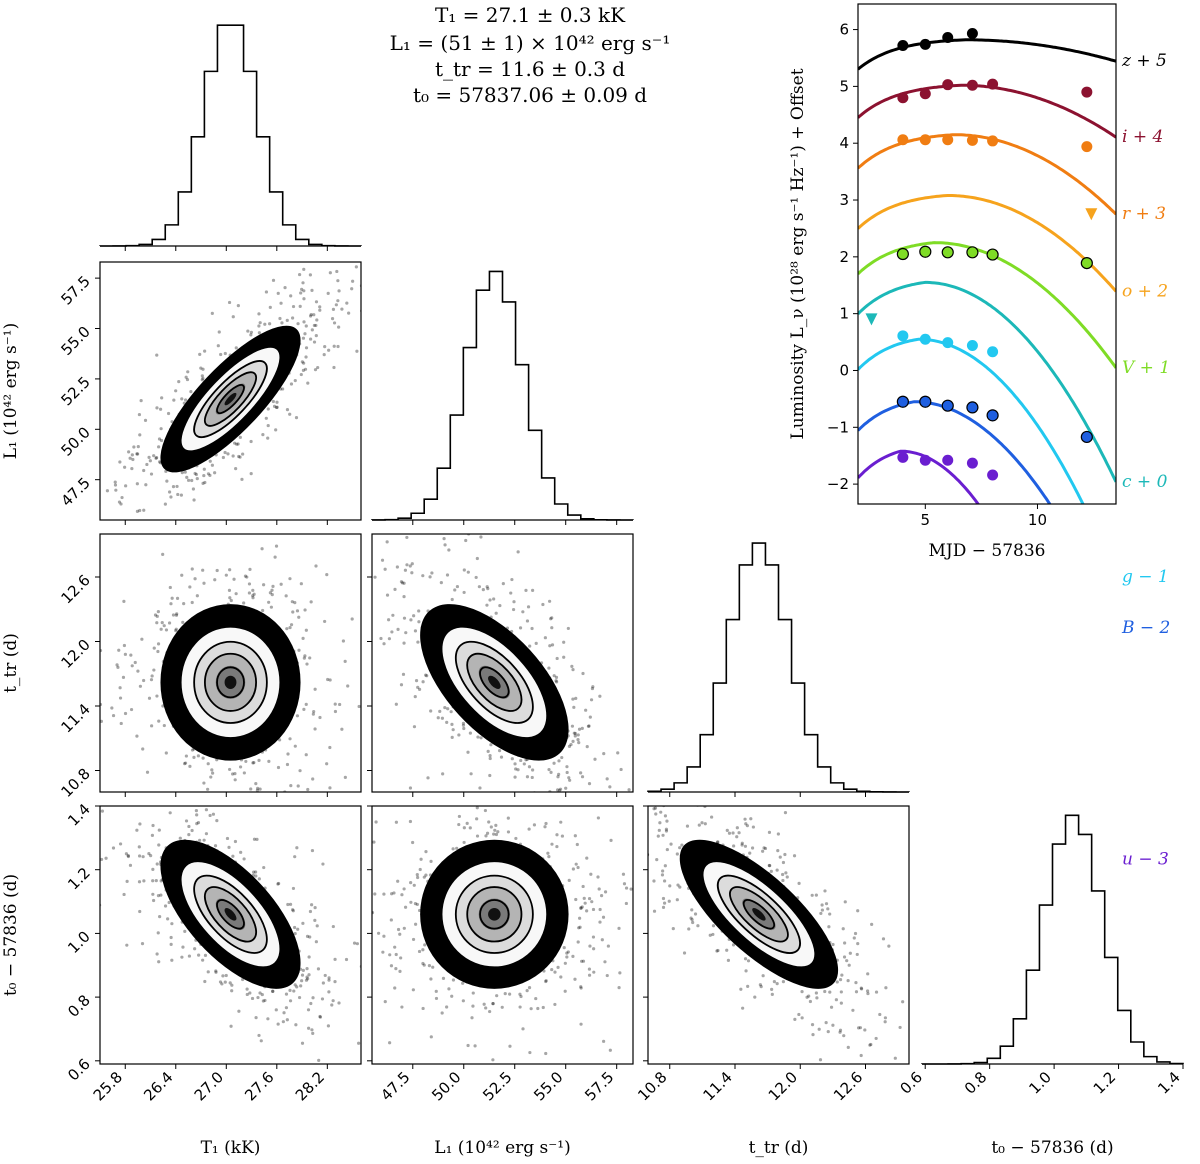 This screenshot has width=1200, height=1164. I want to click on density-content, so click(502, 934).